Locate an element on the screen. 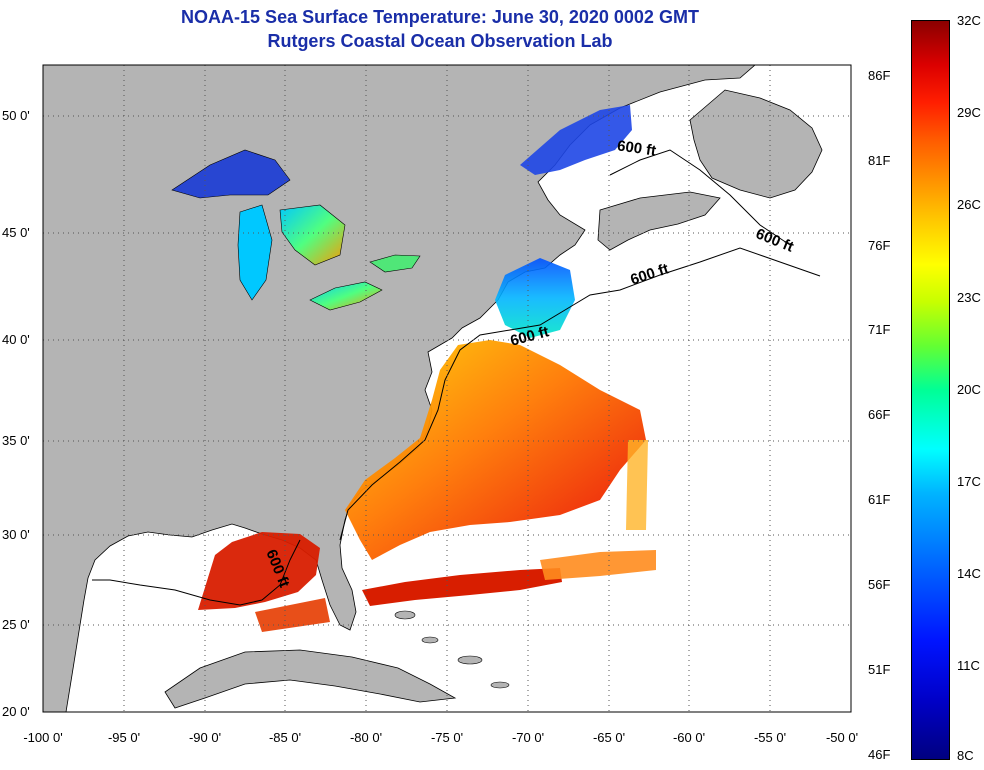 Image resolution: width=984 pixels, height=770 pixels. great-lakes is located at coordinates (296, 230).